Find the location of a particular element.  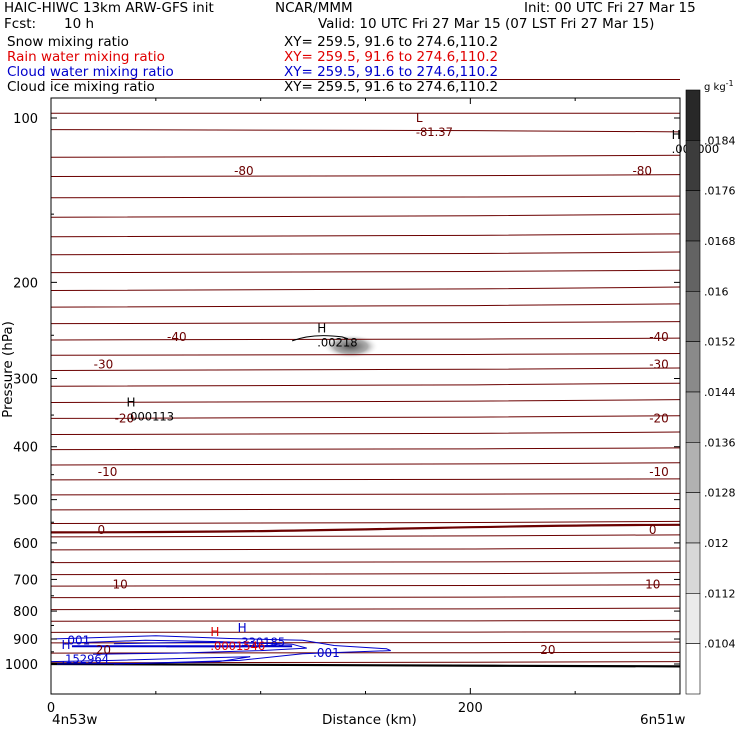

y-tick-label: 900 is located at coordinates (25, 640).